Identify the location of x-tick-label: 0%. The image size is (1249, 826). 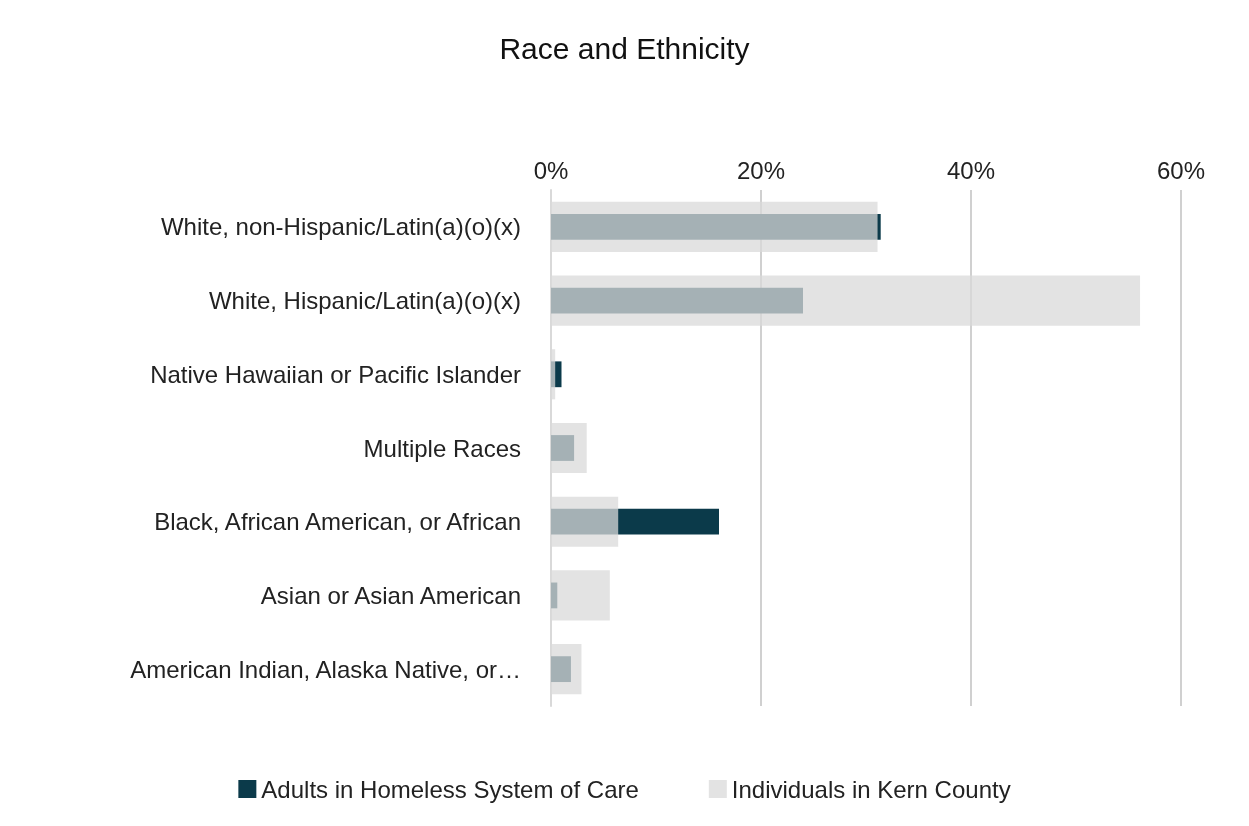
(551, 170).